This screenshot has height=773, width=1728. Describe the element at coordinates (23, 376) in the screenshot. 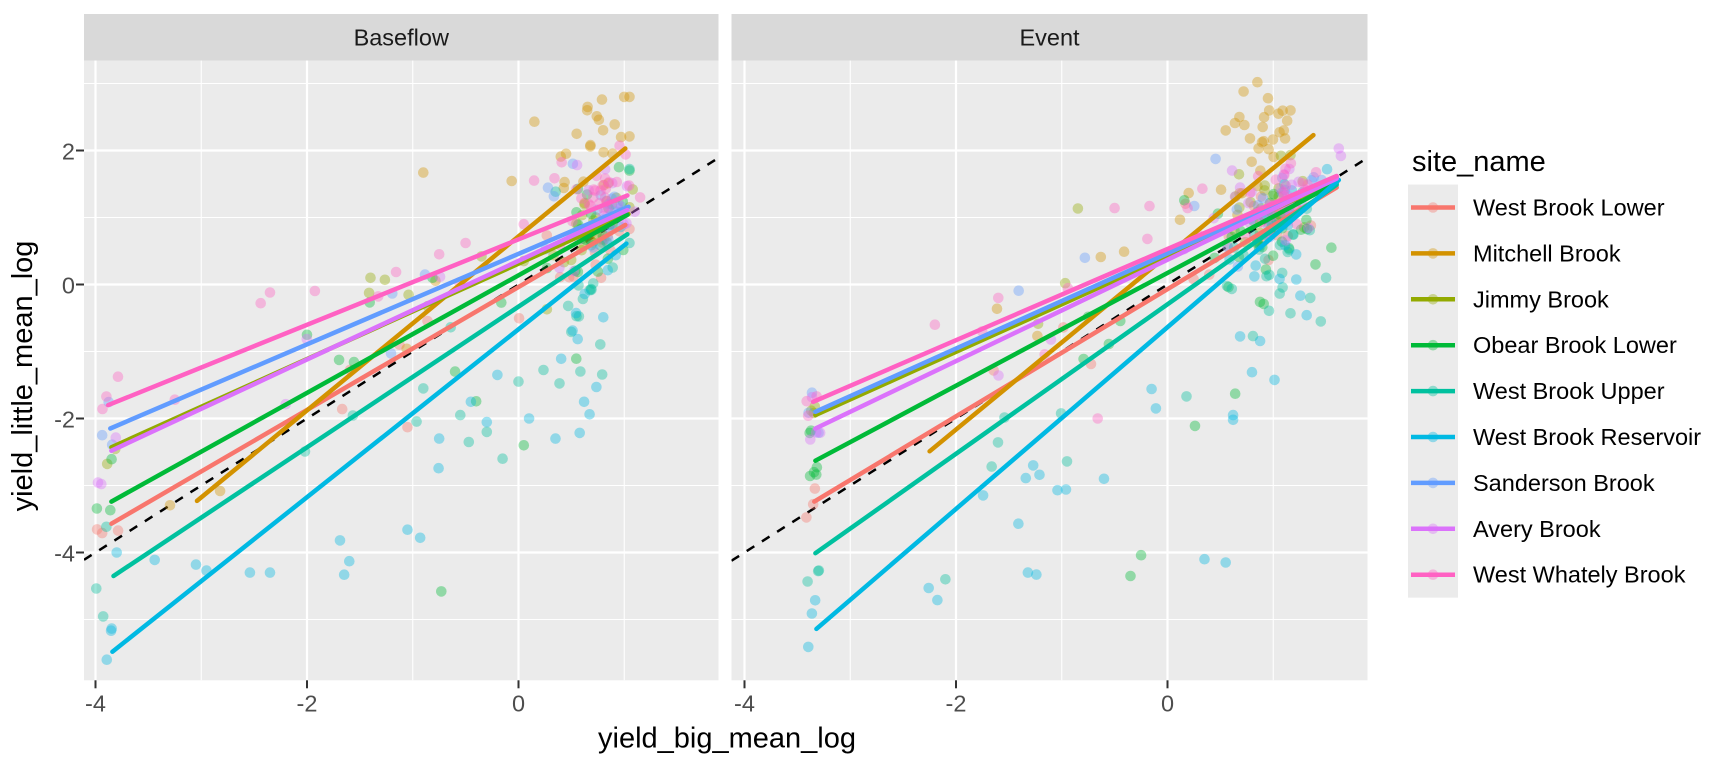

I see `svg-text: yield_little_mean_log` at that location.